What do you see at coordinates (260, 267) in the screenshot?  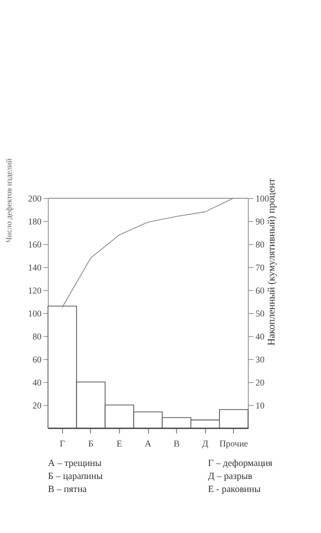 I see `y2-tick-label: 70` at bounding box center [260, 267].